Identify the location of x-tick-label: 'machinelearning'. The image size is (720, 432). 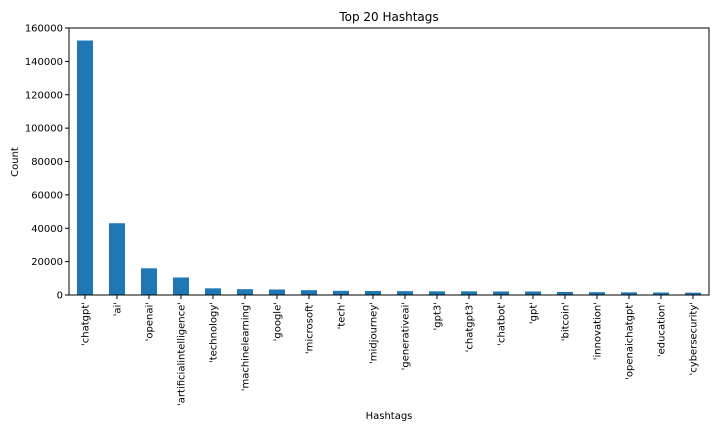
(246, 346).